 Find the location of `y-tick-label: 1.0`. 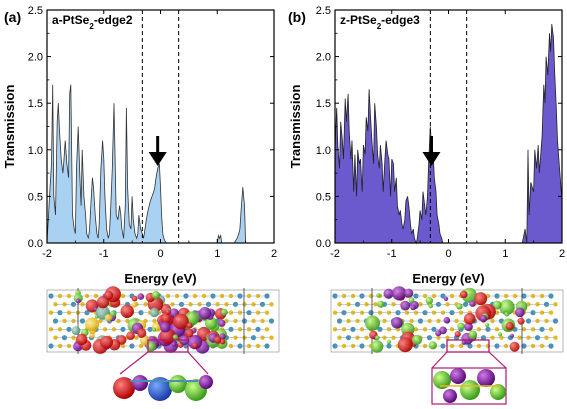

y-tick-label: 1.0 is located at coordinates (35, 151).